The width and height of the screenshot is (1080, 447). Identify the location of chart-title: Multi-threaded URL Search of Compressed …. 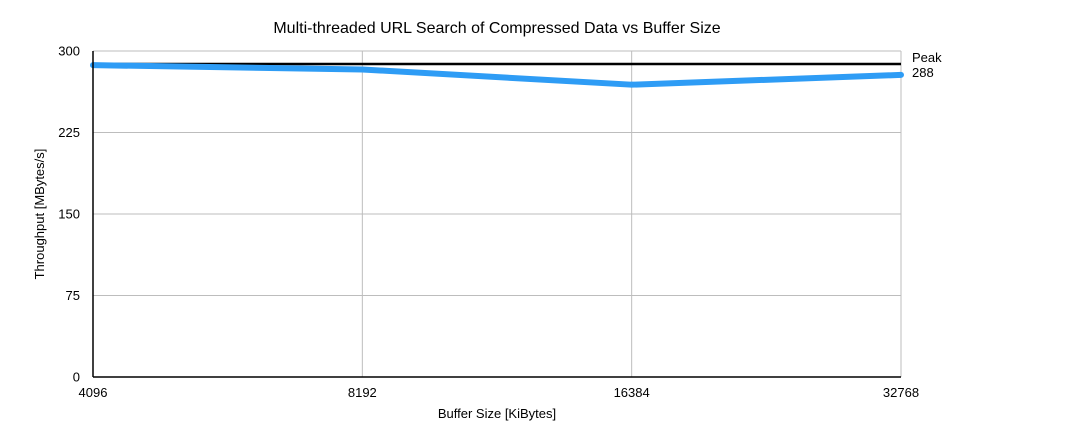
(496, 28).